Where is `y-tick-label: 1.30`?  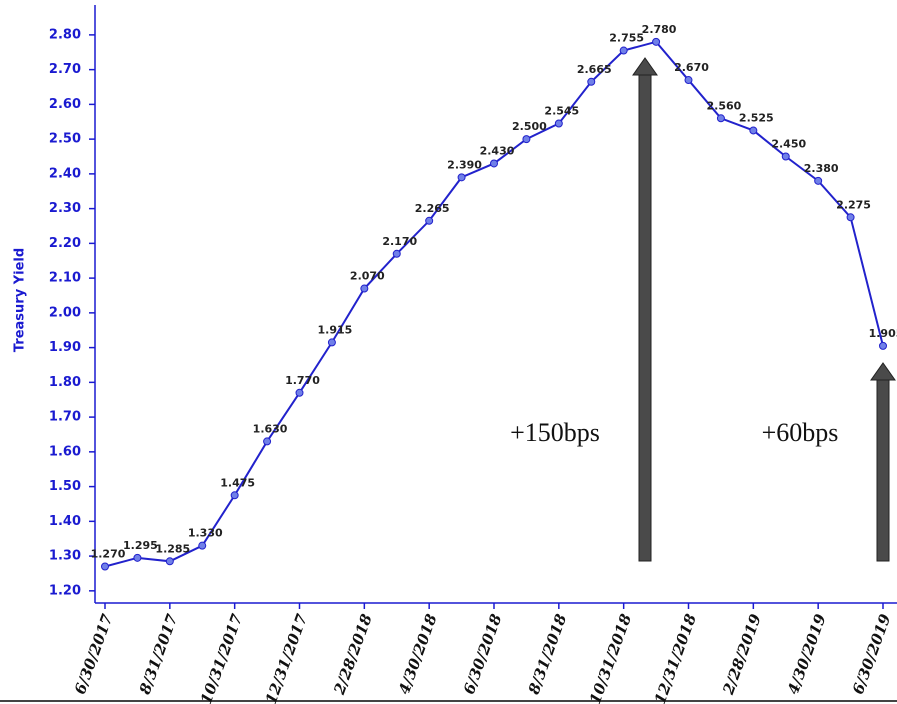
y-tick-label: 1.30 is located at coordinates (65, 556).